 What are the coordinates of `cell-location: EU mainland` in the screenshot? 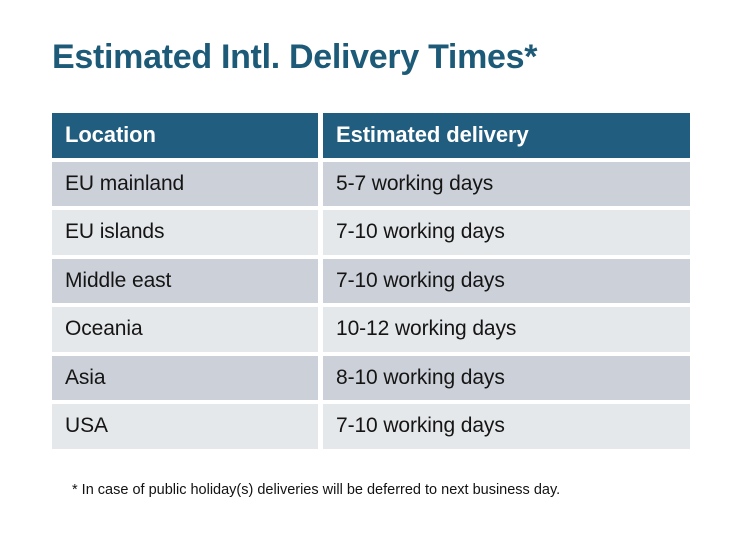 It's located at (185, 183).